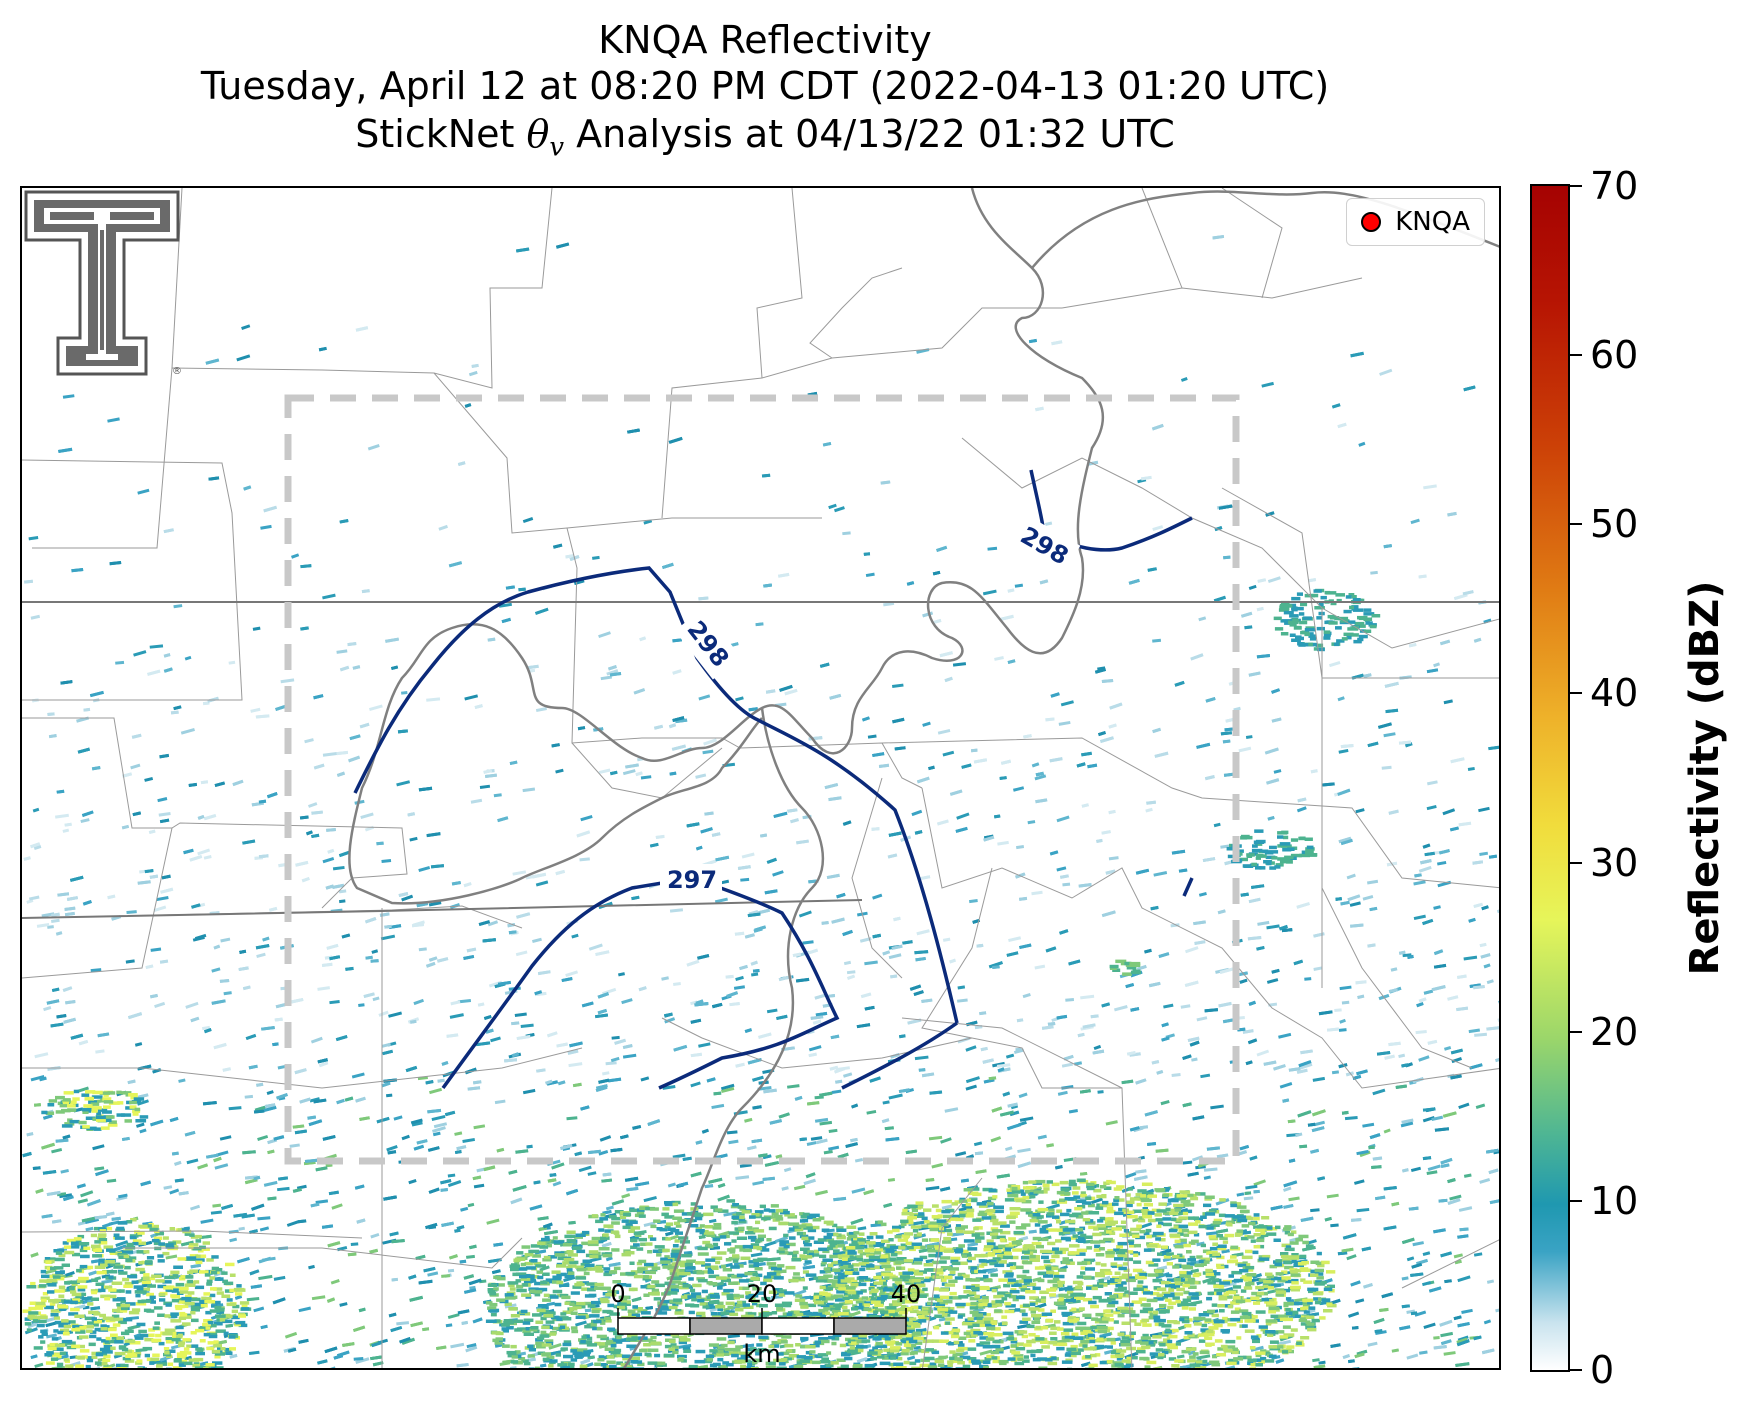 The image size is (1738, 1411). Describe the element at coordinates (1602, 1370) in the screenshot. I see `colorbar-tick-label: 0` at that location.